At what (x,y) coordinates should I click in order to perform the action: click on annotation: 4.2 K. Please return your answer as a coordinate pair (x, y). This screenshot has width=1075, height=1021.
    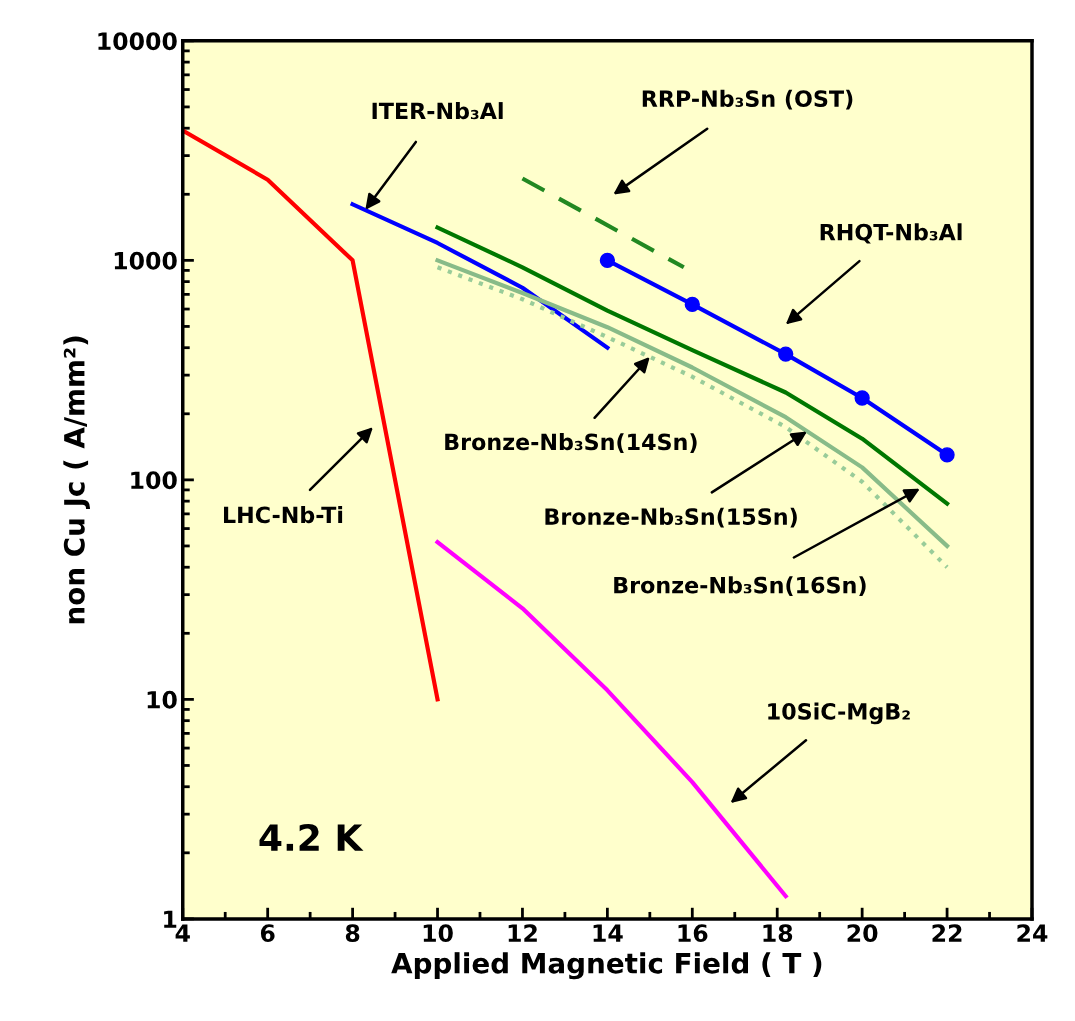
    Looking at the image, I should click on (311, 837).